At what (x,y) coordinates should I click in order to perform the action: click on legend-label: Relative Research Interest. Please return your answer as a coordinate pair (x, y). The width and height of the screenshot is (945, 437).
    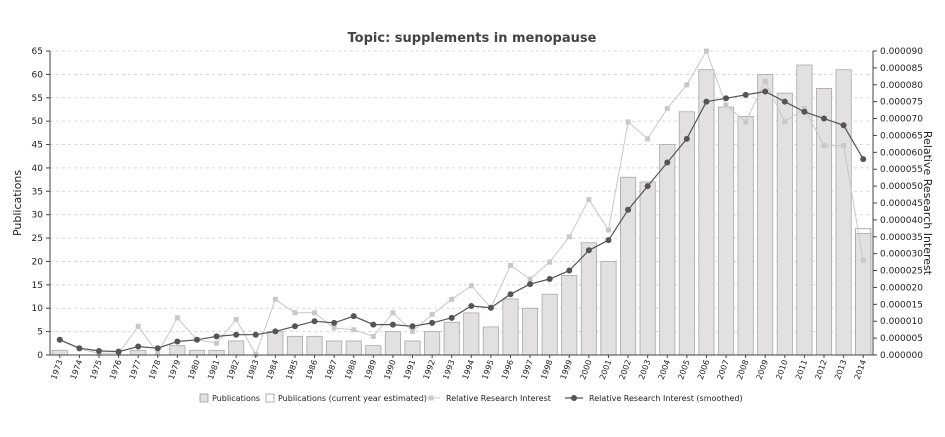
    Looking at the image, I should click on (498, 398).